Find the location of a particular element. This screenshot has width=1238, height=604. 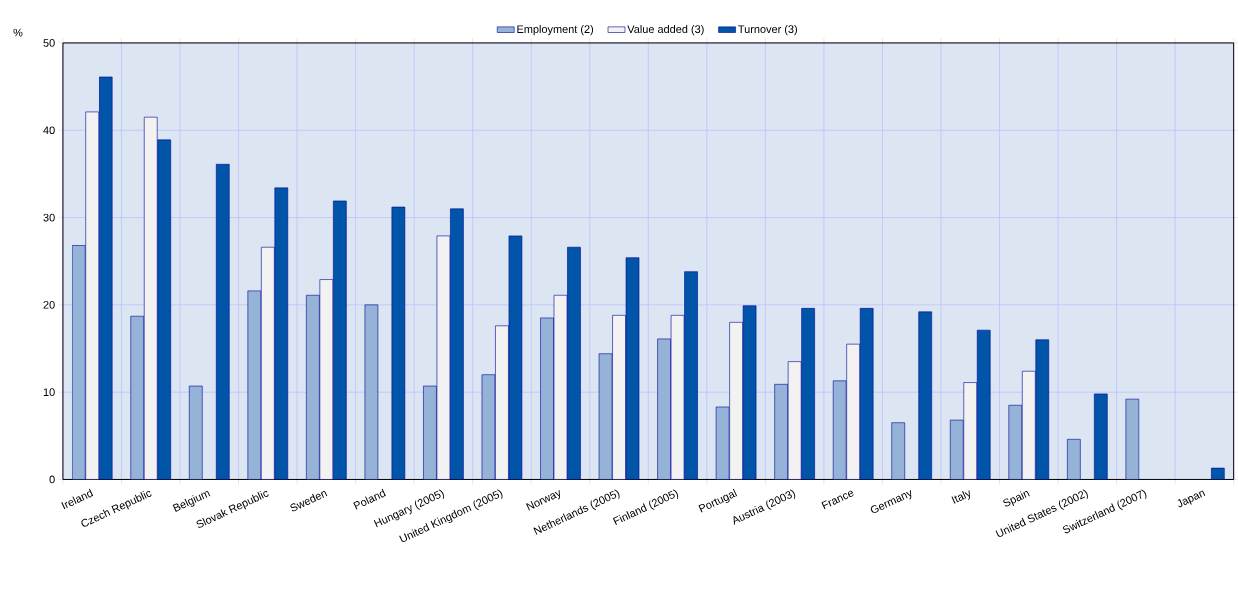

y-tick-label: 40 is located at coordinates (49, 130).